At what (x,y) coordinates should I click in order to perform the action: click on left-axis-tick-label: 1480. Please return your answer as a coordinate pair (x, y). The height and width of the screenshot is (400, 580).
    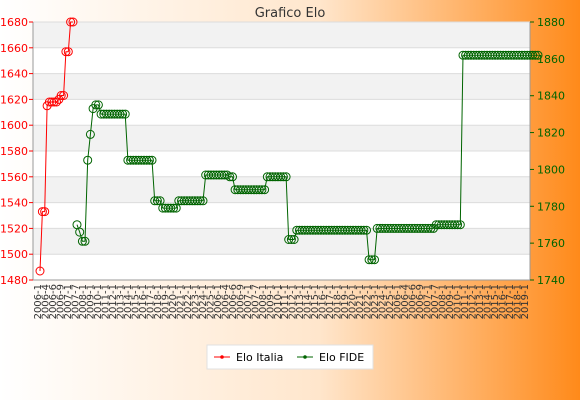
    Looking at the image, I should click on (14, 280).